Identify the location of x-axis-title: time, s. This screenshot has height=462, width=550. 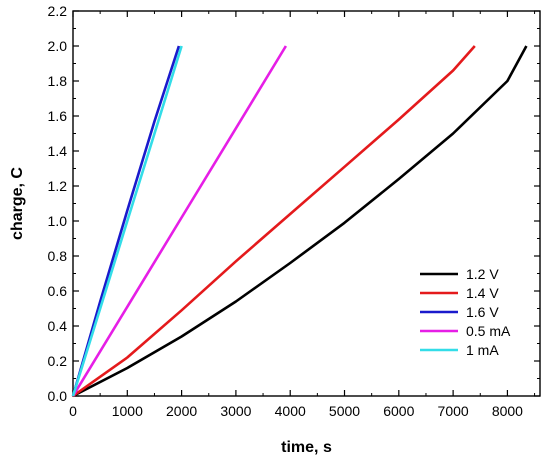
(306, 447).